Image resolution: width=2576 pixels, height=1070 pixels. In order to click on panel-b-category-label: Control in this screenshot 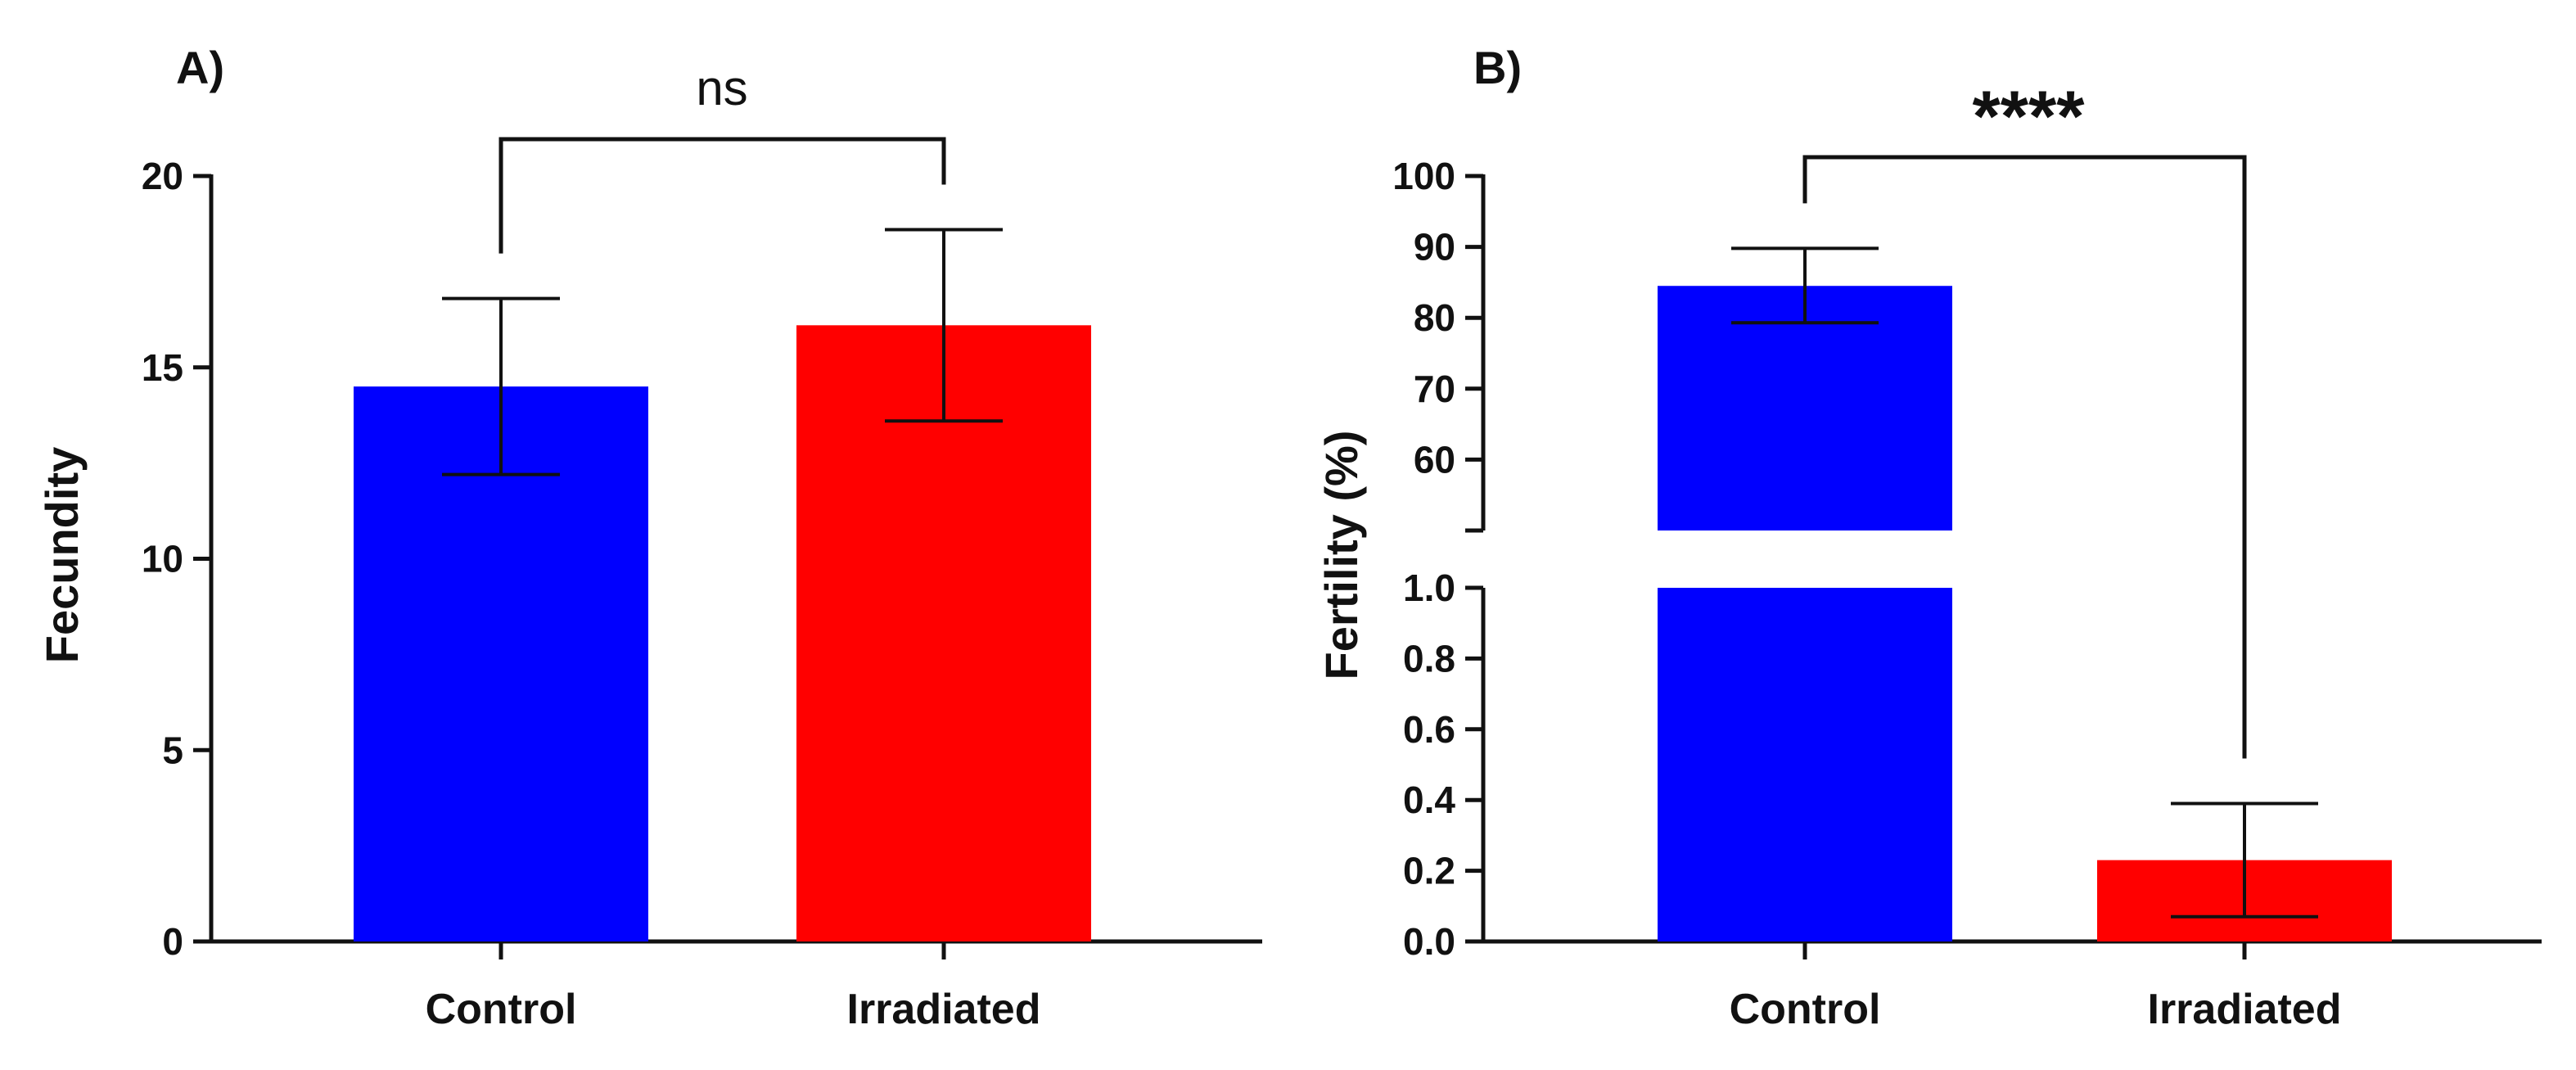, I will do `click(1805, 1009)`.